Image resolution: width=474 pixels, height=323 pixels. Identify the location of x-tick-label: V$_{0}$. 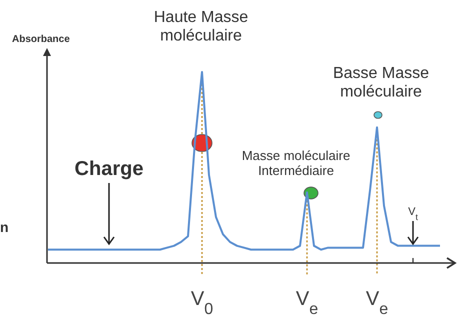
(202, 303).